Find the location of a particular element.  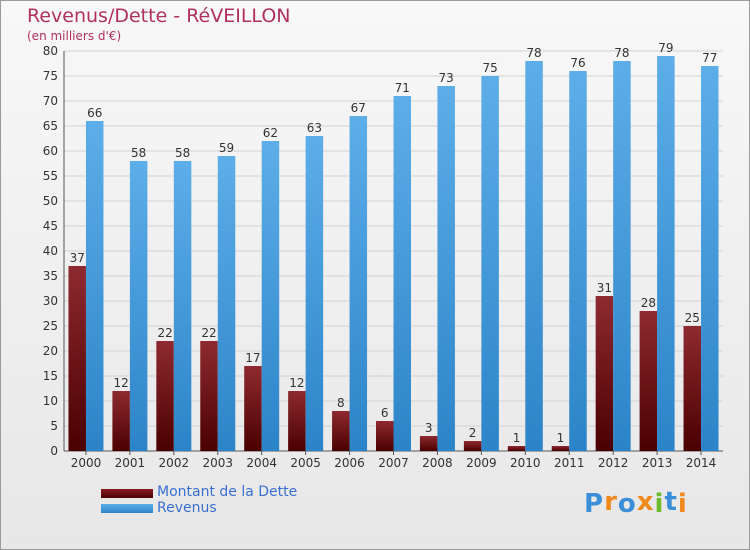

y-tick-label-65: 65 is located at coordinates (50, 126).